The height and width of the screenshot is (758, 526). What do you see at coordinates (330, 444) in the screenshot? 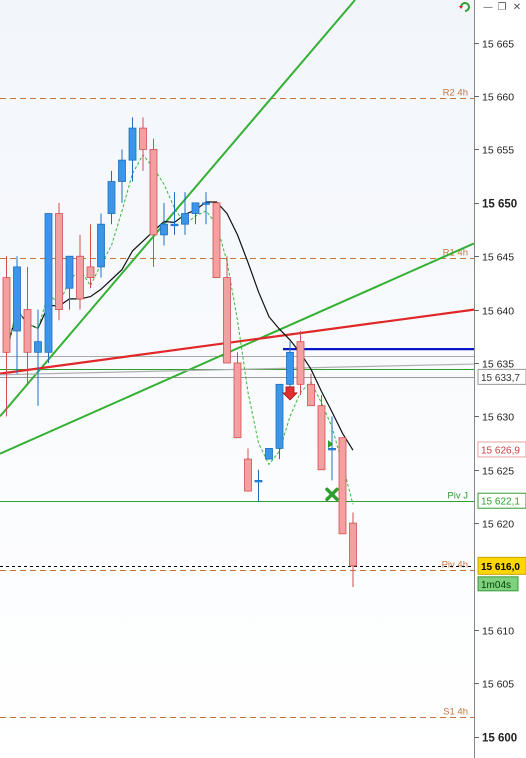
I see `signal-triangle-icon` at bounding box center [330, 444].